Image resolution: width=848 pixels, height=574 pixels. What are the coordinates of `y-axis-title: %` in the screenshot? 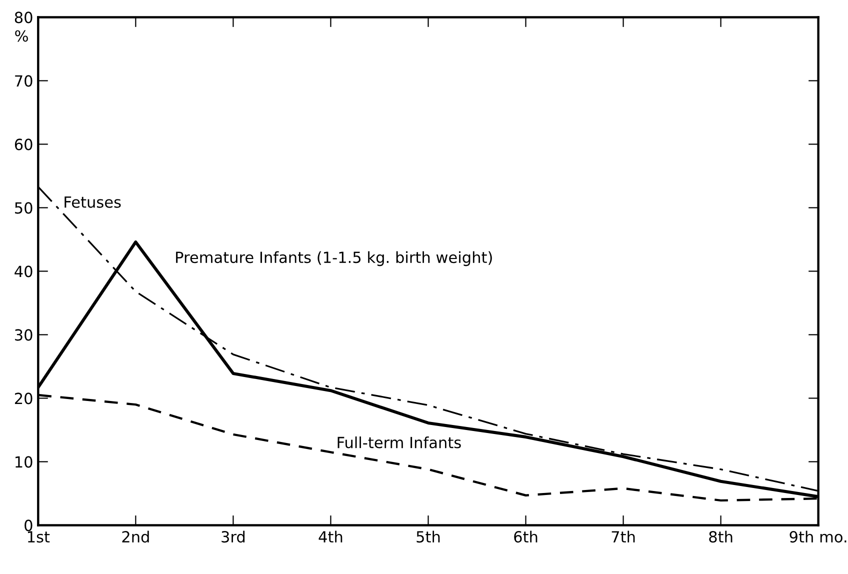 It's located at (21, 36).